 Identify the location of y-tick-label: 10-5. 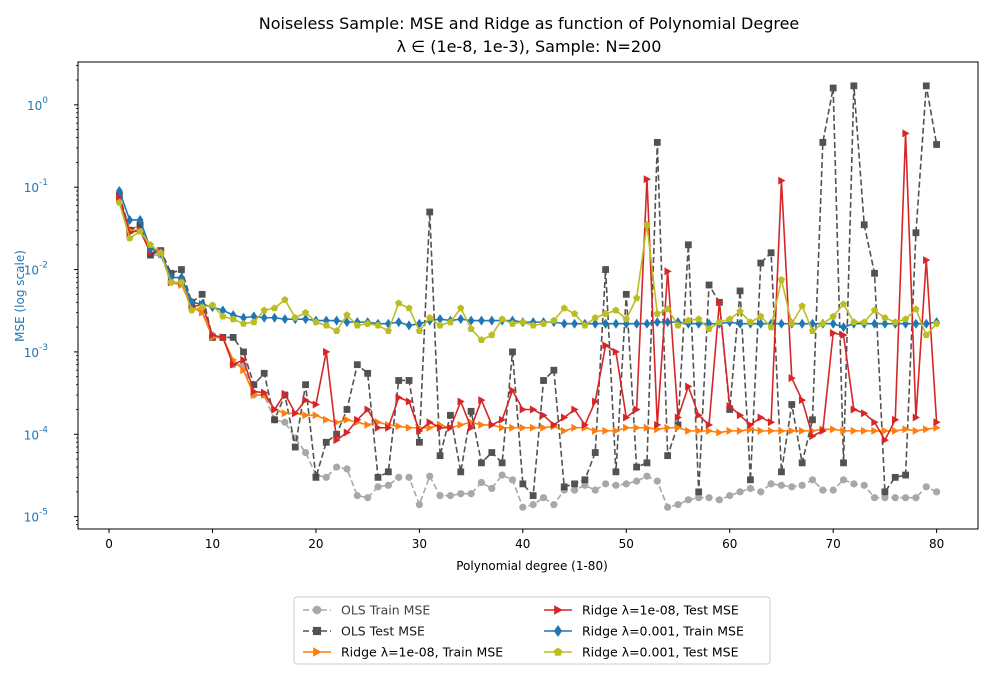
(36, 516).